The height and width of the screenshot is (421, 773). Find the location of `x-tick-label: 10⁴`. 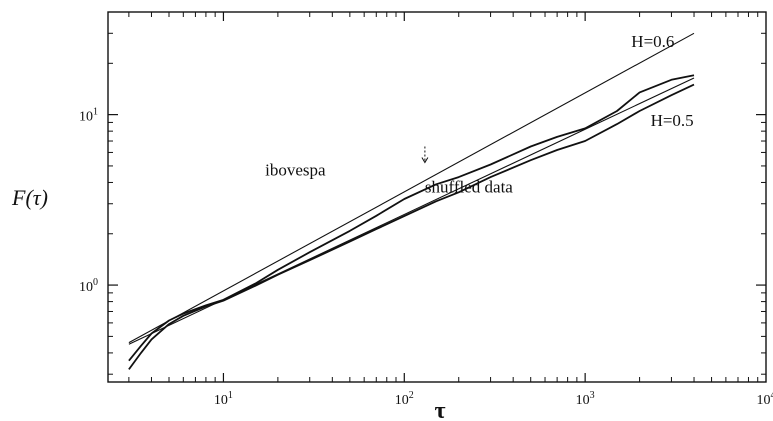

x-tick-label: 10⁴ is located at coordinates (765, 399).